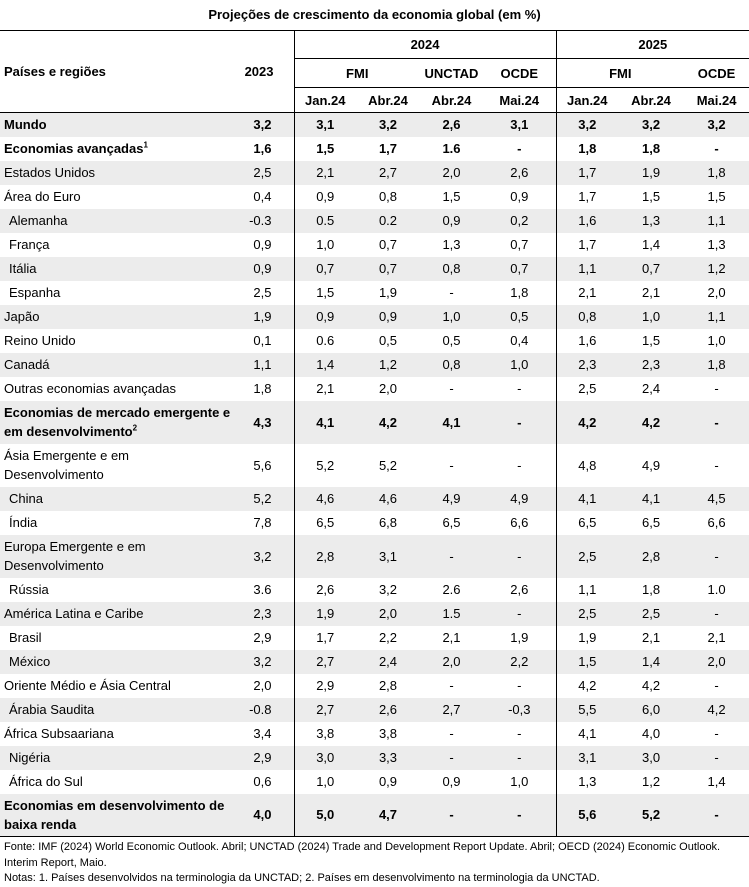 This screenshot has width=749, height=887. I want to click on region-name: Índia, so click(116, 523).